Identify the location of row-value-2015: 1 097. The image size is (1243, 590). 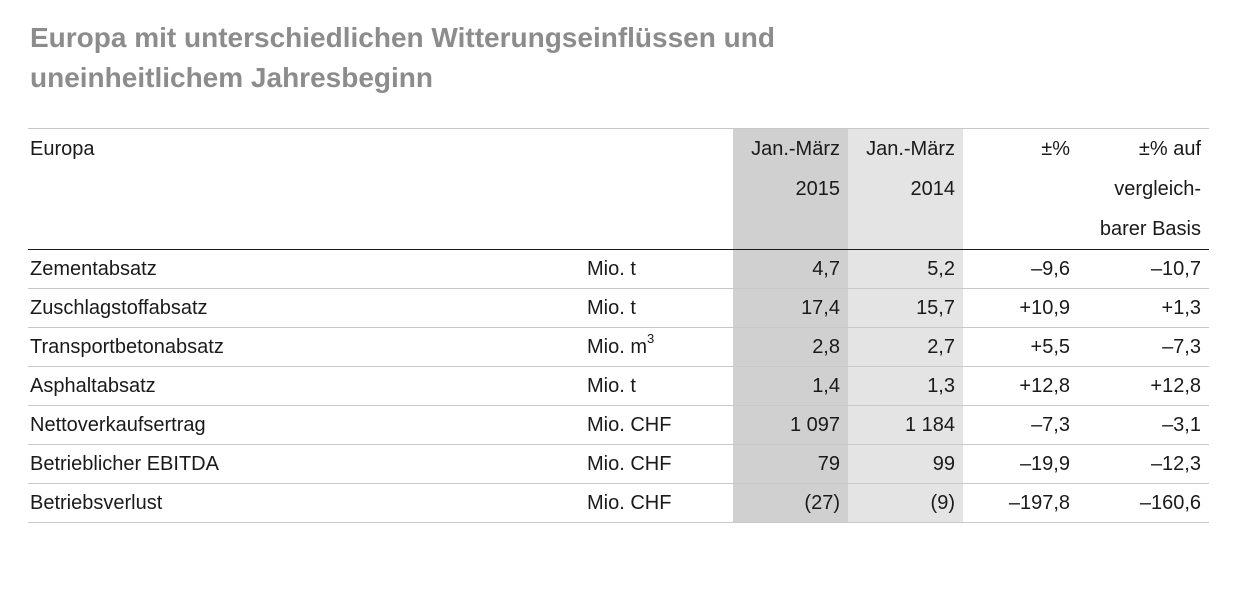
(790, 425).